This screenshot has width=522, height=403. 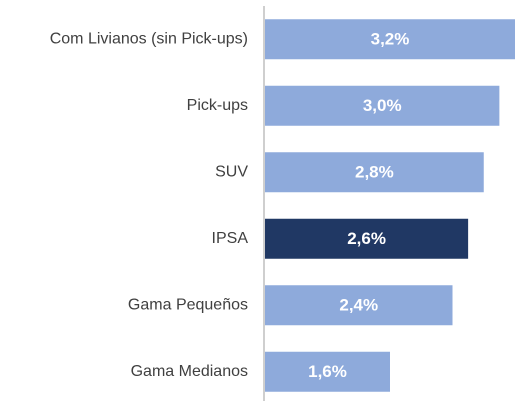 What do you see at coordinates (189, 371) in the screenshot?
I see `category-label: Gama Medianos` at bounding box center [189, 371].